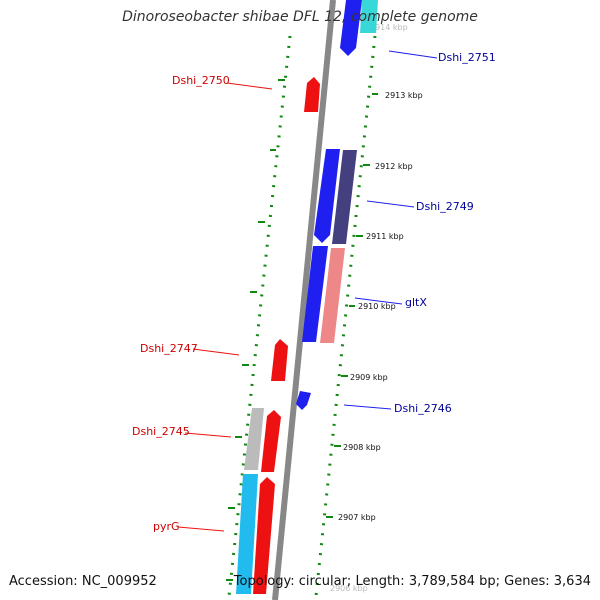 Image resolution: width=600 pixels, height=600 pixels. What do you see at coordinates (166, 526) in the screenshot?
I see `gene-label-pyrg: pyrG` at bounding box center [166, 526].